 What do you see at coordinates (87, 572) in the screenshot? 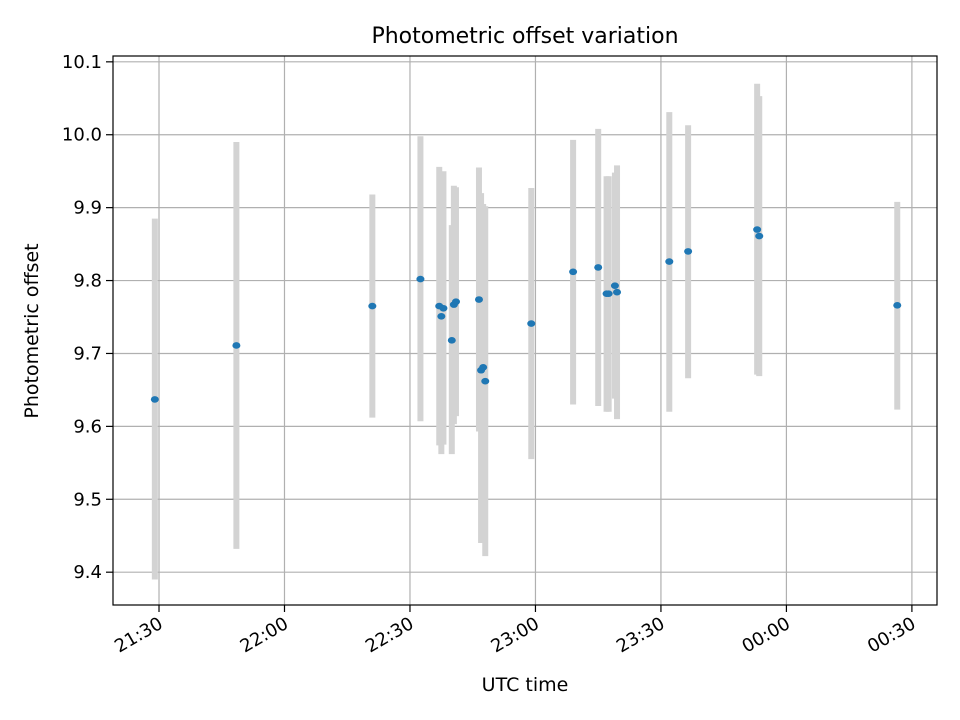
I see `y-tick-label: 9.4` at bounding box center [87, 572].